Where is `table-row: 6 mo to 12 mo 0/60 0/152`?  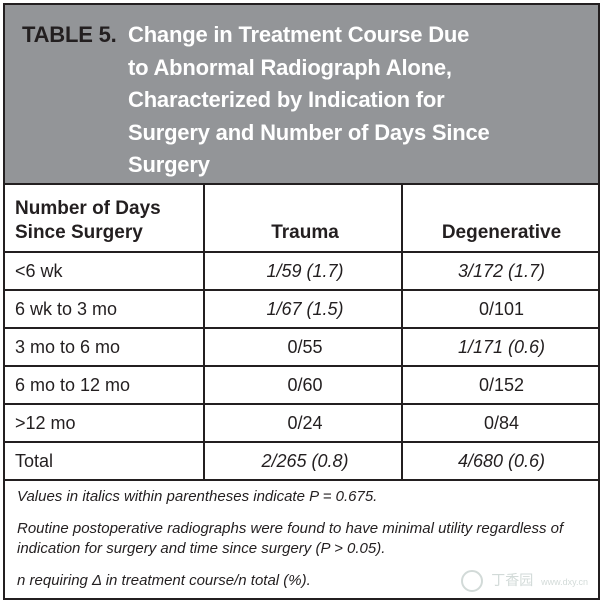 table-row: 6 mo to 12 mo 0/60 0/152 is located at coordinates (301, 386).